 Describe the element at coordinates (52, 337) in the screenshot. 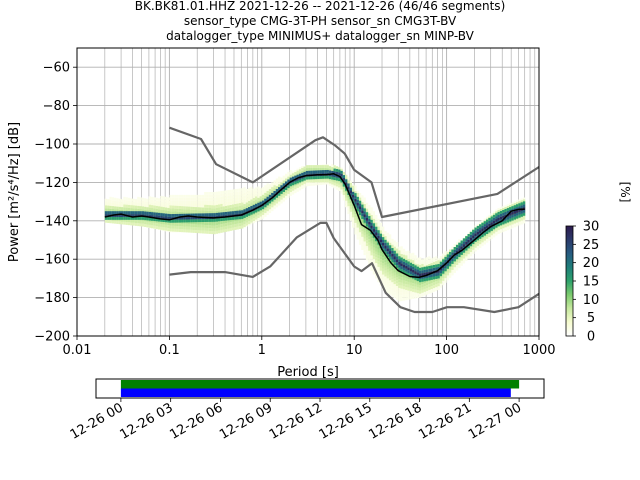

I see `y-tick-label: −200` at that location.